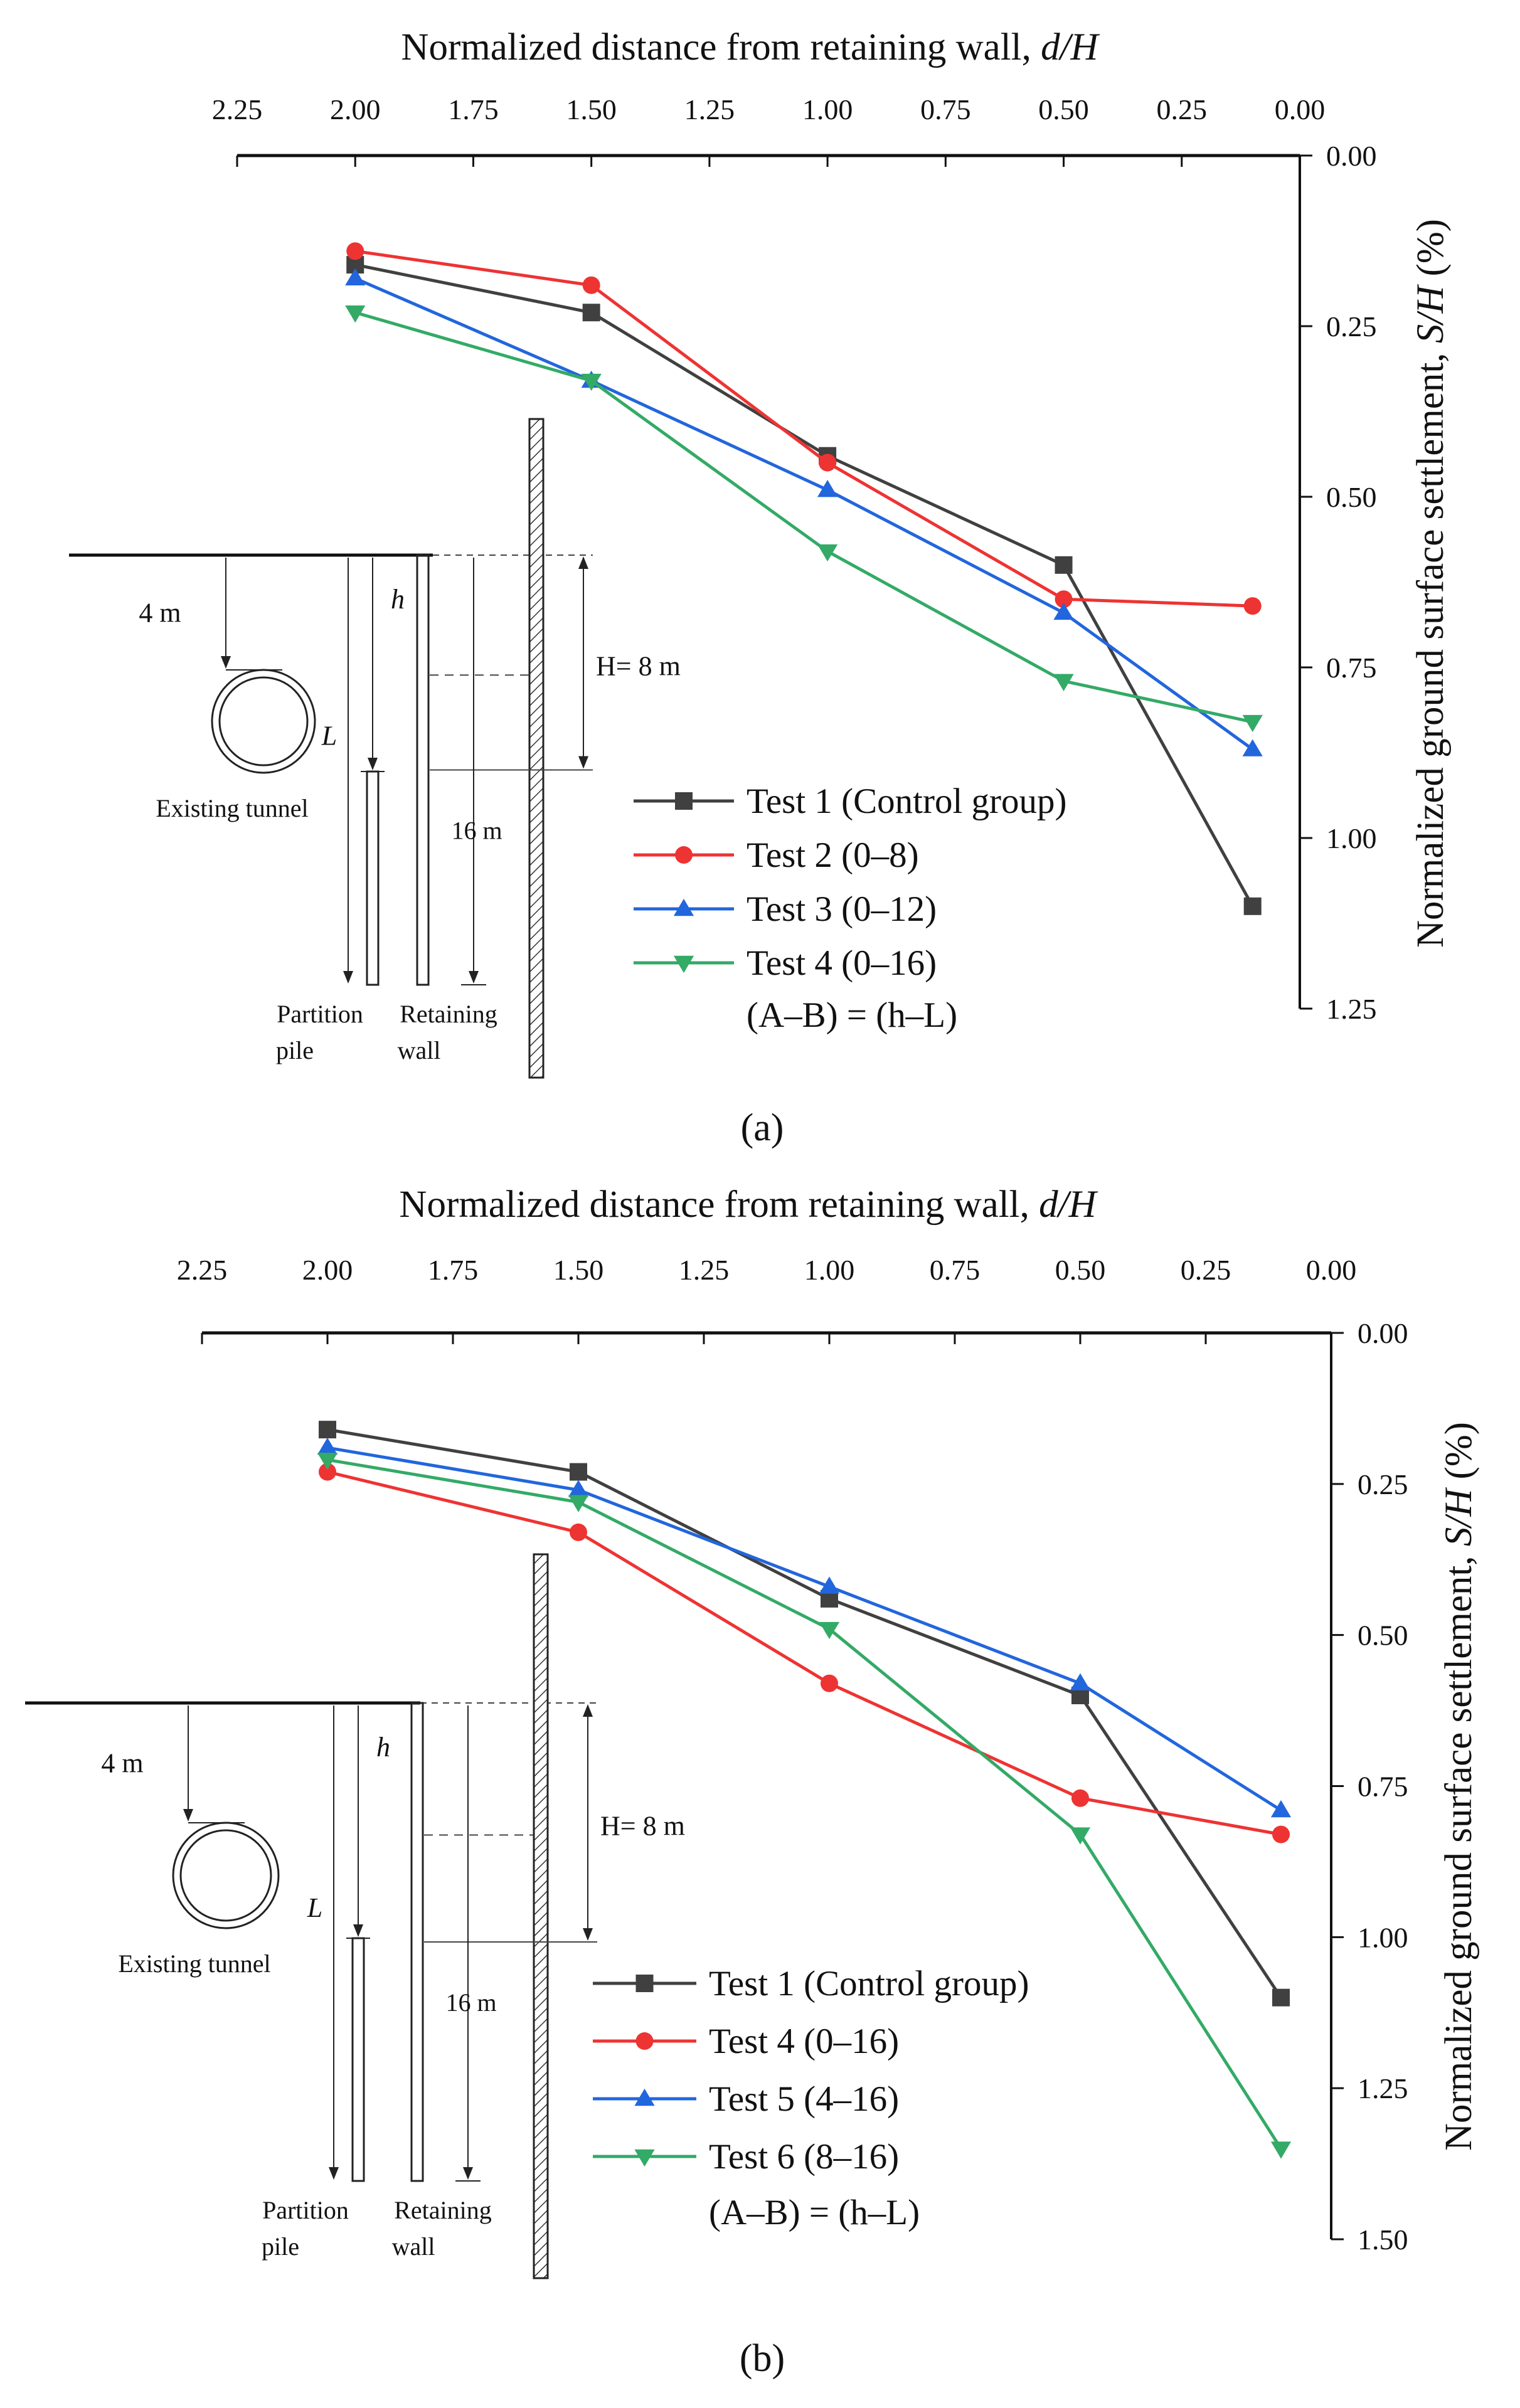 The image size is (1520, 2408). I want to click on depth-4m-arrow, so click(226, 663).